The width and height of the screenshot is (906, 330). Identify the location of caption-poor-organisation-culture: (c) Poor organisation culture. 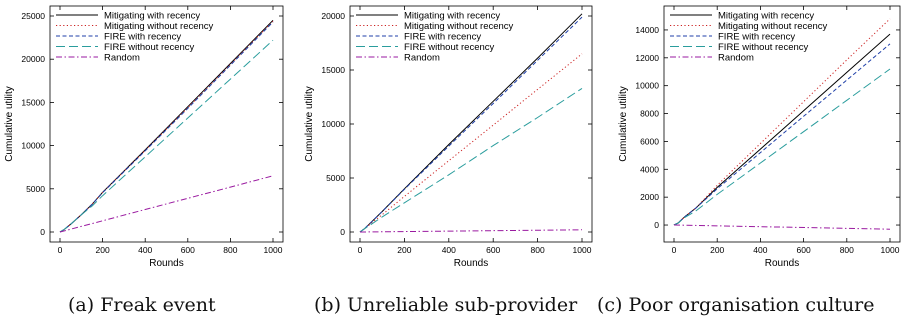
(736, 305).